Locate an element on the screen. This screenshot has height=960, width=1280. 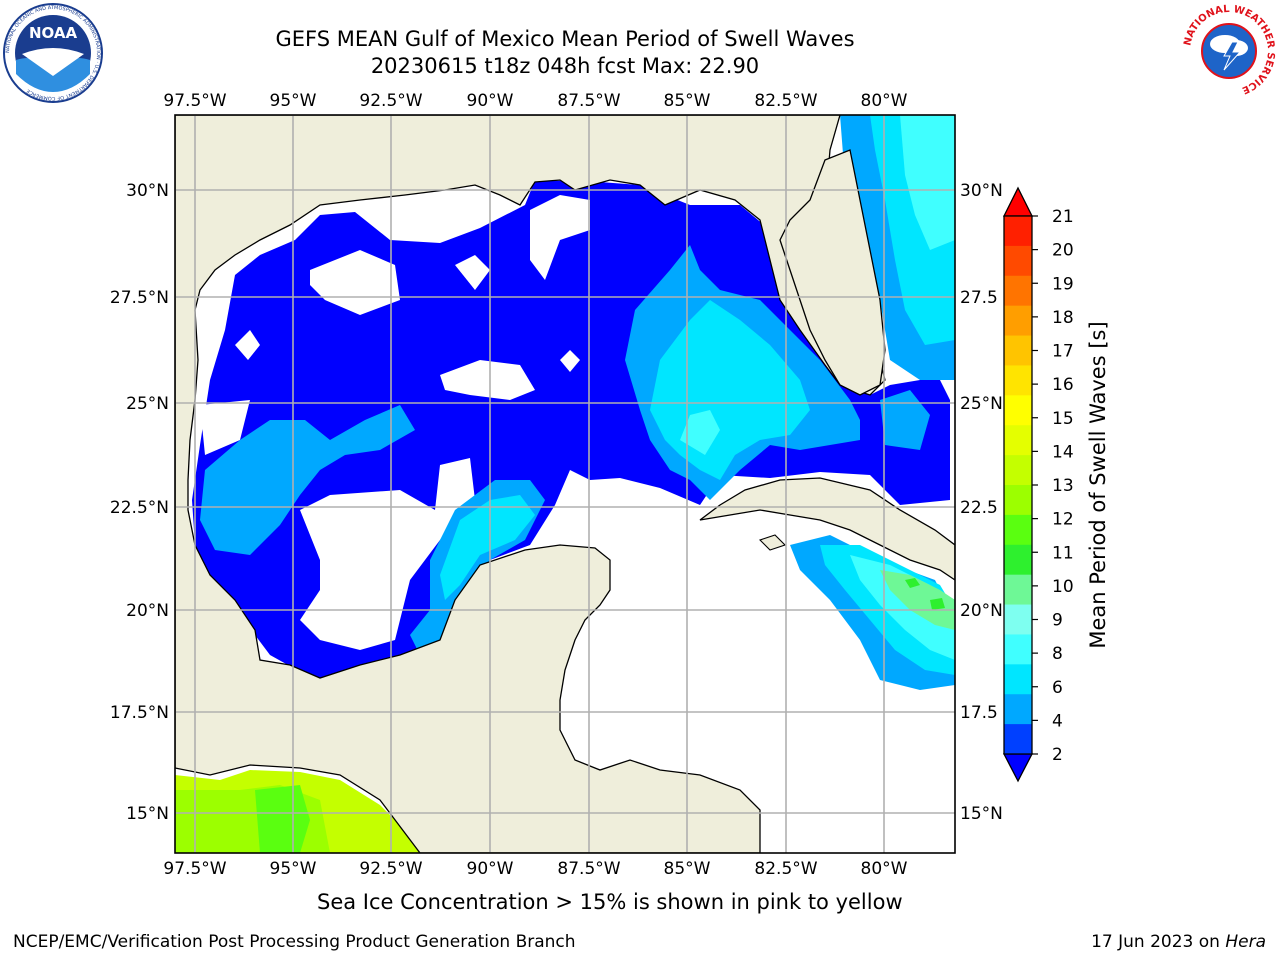
nws-logo: NATIONAL WEATHER SERVICE is located at coordinates (1229, 51).